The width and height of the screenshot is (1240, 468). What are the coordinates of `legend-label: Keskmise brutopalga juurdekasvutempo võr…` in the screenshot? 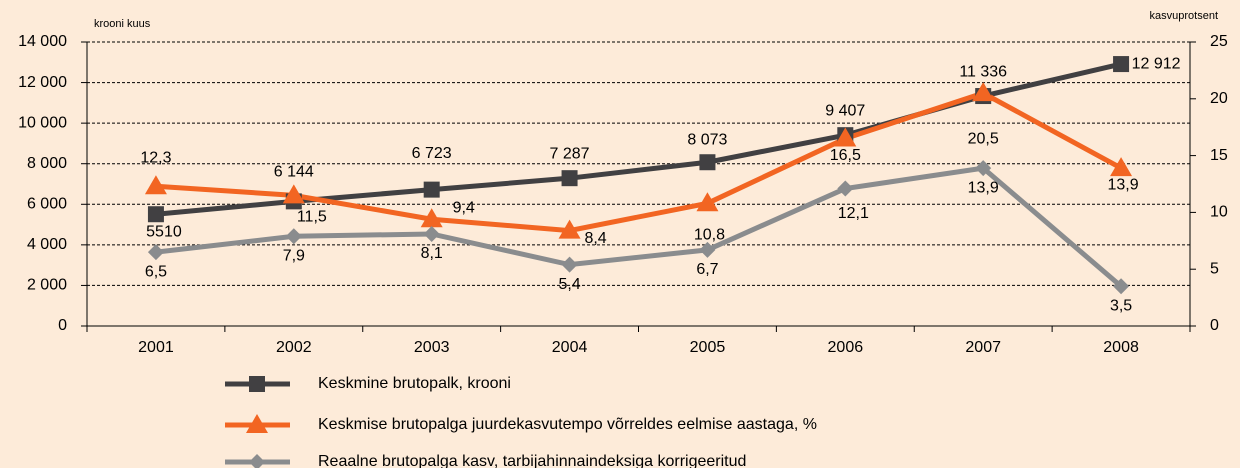 It's located at (567, 424).